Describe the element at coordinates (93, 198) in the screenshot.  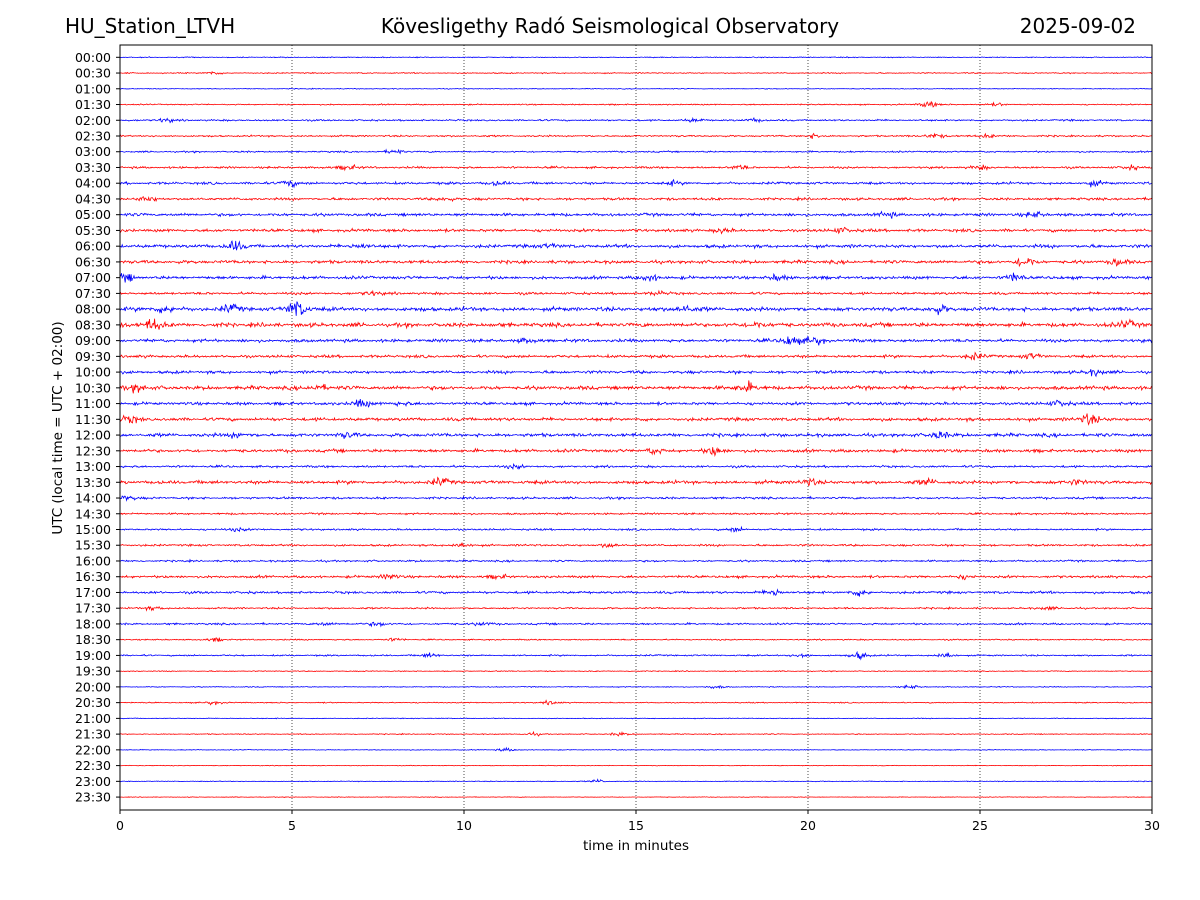
I see `y-tick-label: 04:30` at that location.